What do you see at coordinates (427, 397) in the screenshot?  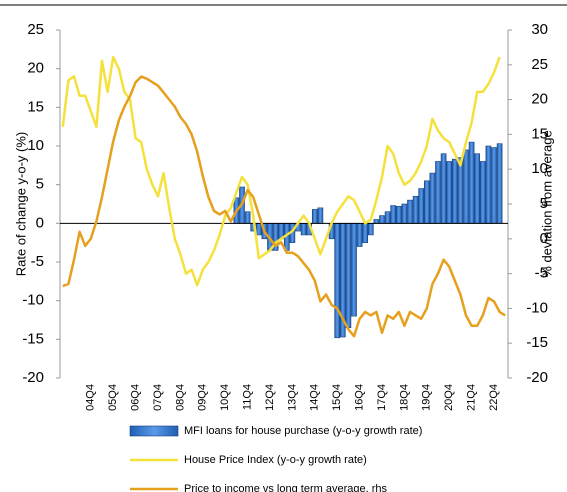 I see `x-tick-label: 19Q4` at bounding box center [427, 397].